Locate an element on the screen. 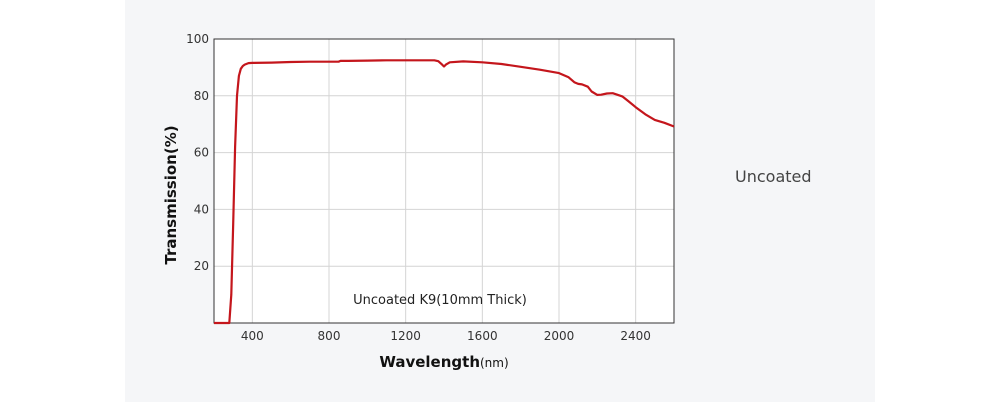 This screenshot has width=1000, height=402. x-tick-label: 2000 is located at coordinates (559, 336).